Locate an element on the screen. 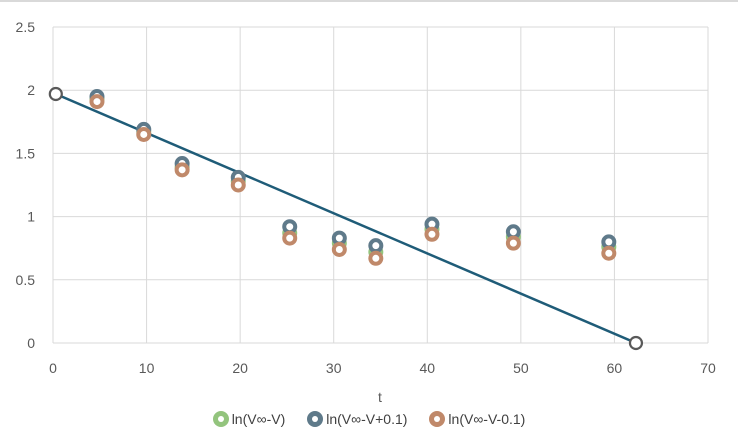 The width and height of the screenshot is (738, 445). legend-item: ln(V∞-V+0.1) is located at coordinates (357, 419).